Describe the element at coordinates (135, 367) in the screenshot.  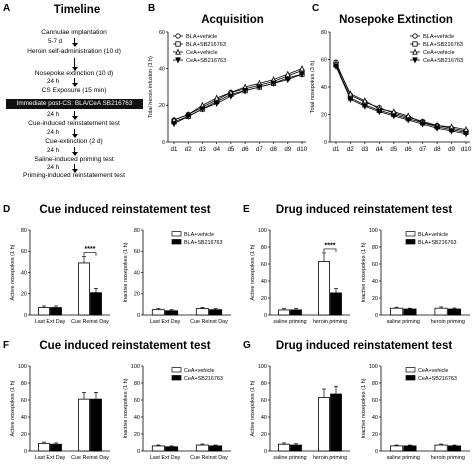
I see `f-inactive-y-tick-label: 100` at that location.